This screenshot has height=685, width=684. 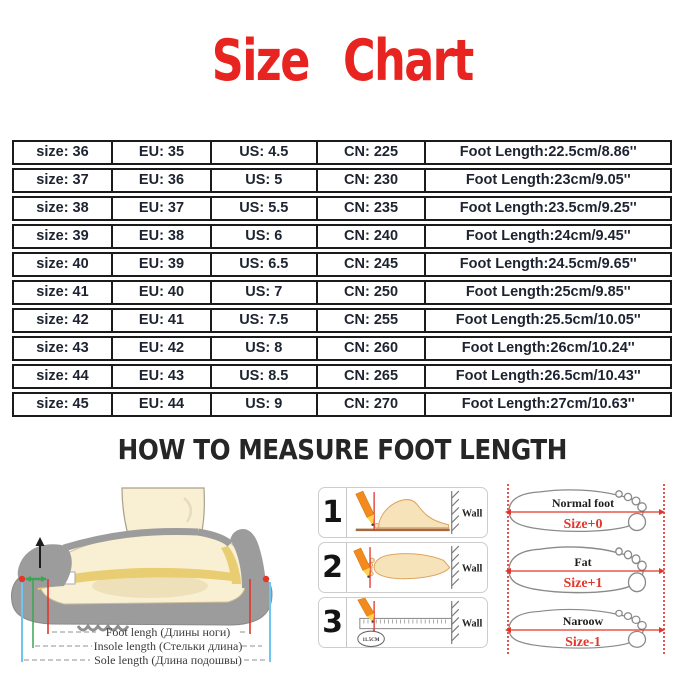 What do you see at coordinates (370, 376) in the screenshot?
I see `table-cell: CN: 265` at bounding box center [370, 376].